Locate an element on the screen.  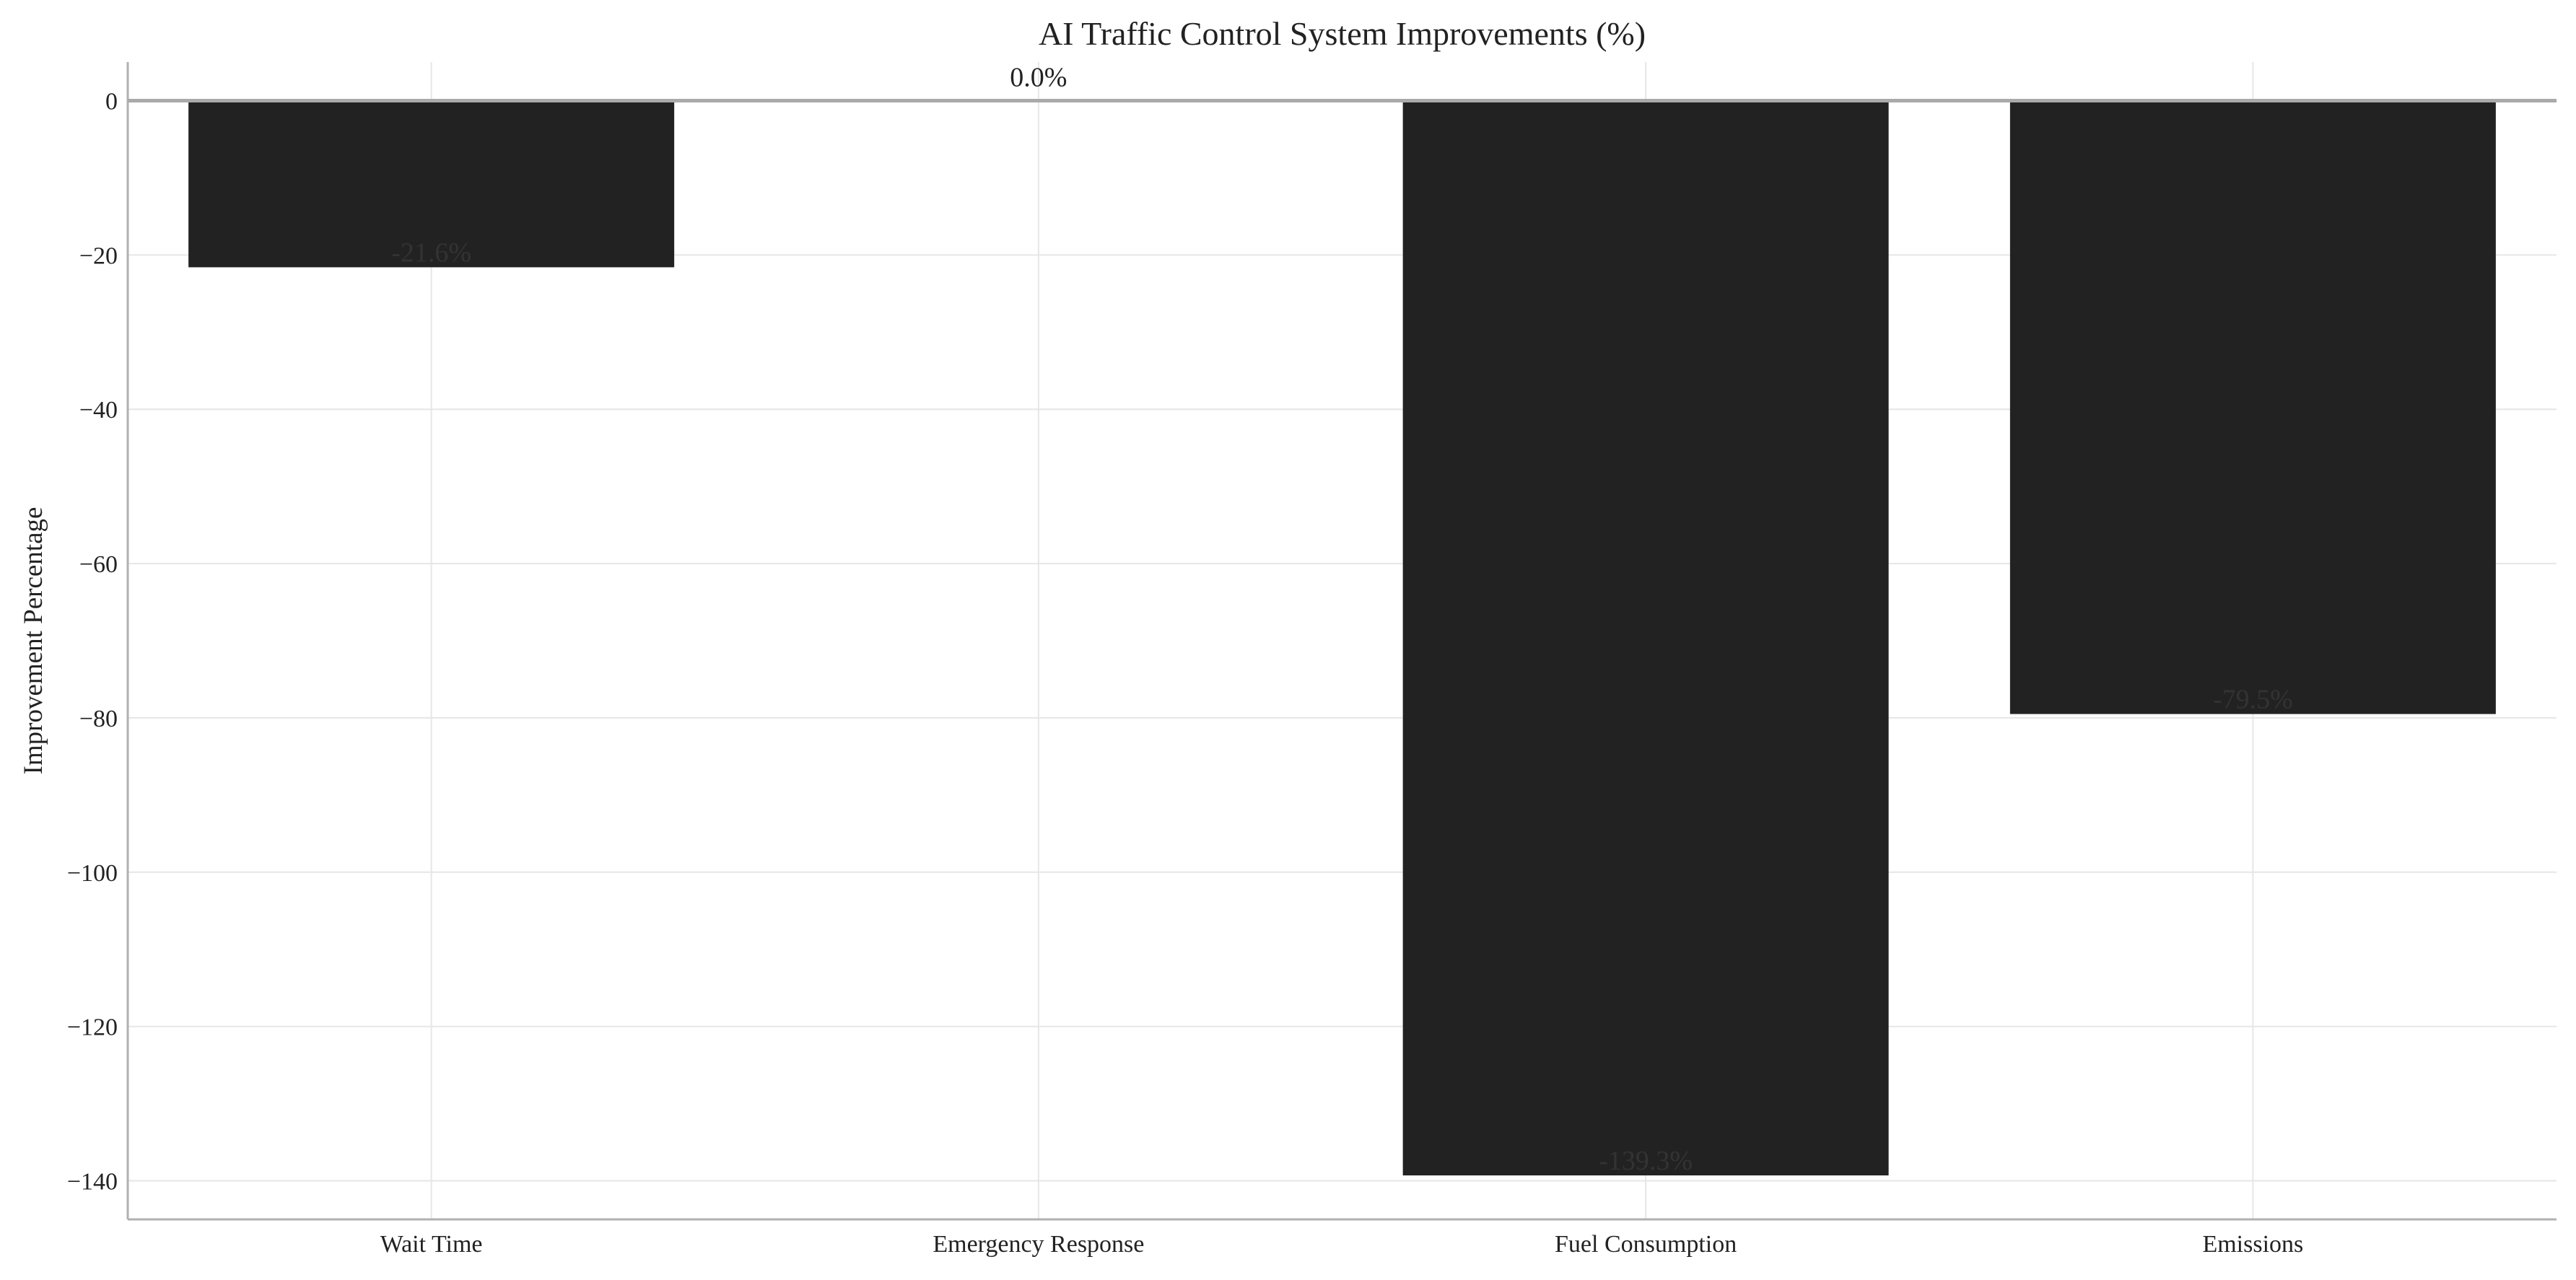
y-tick-label: −40 is located at coordinates (98, 410).